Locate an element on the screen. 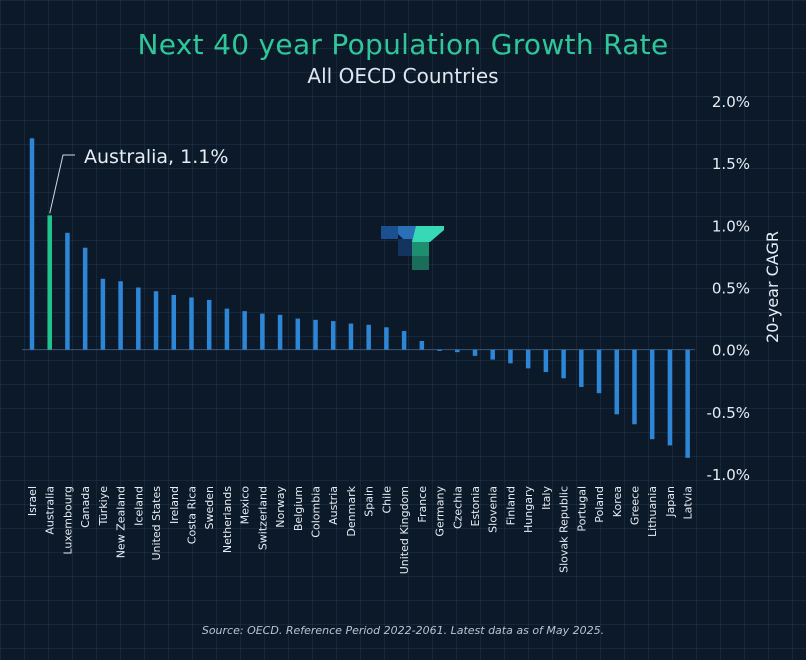 The image size is (806, 660). bar-germany is located at coordinates (439, 350).